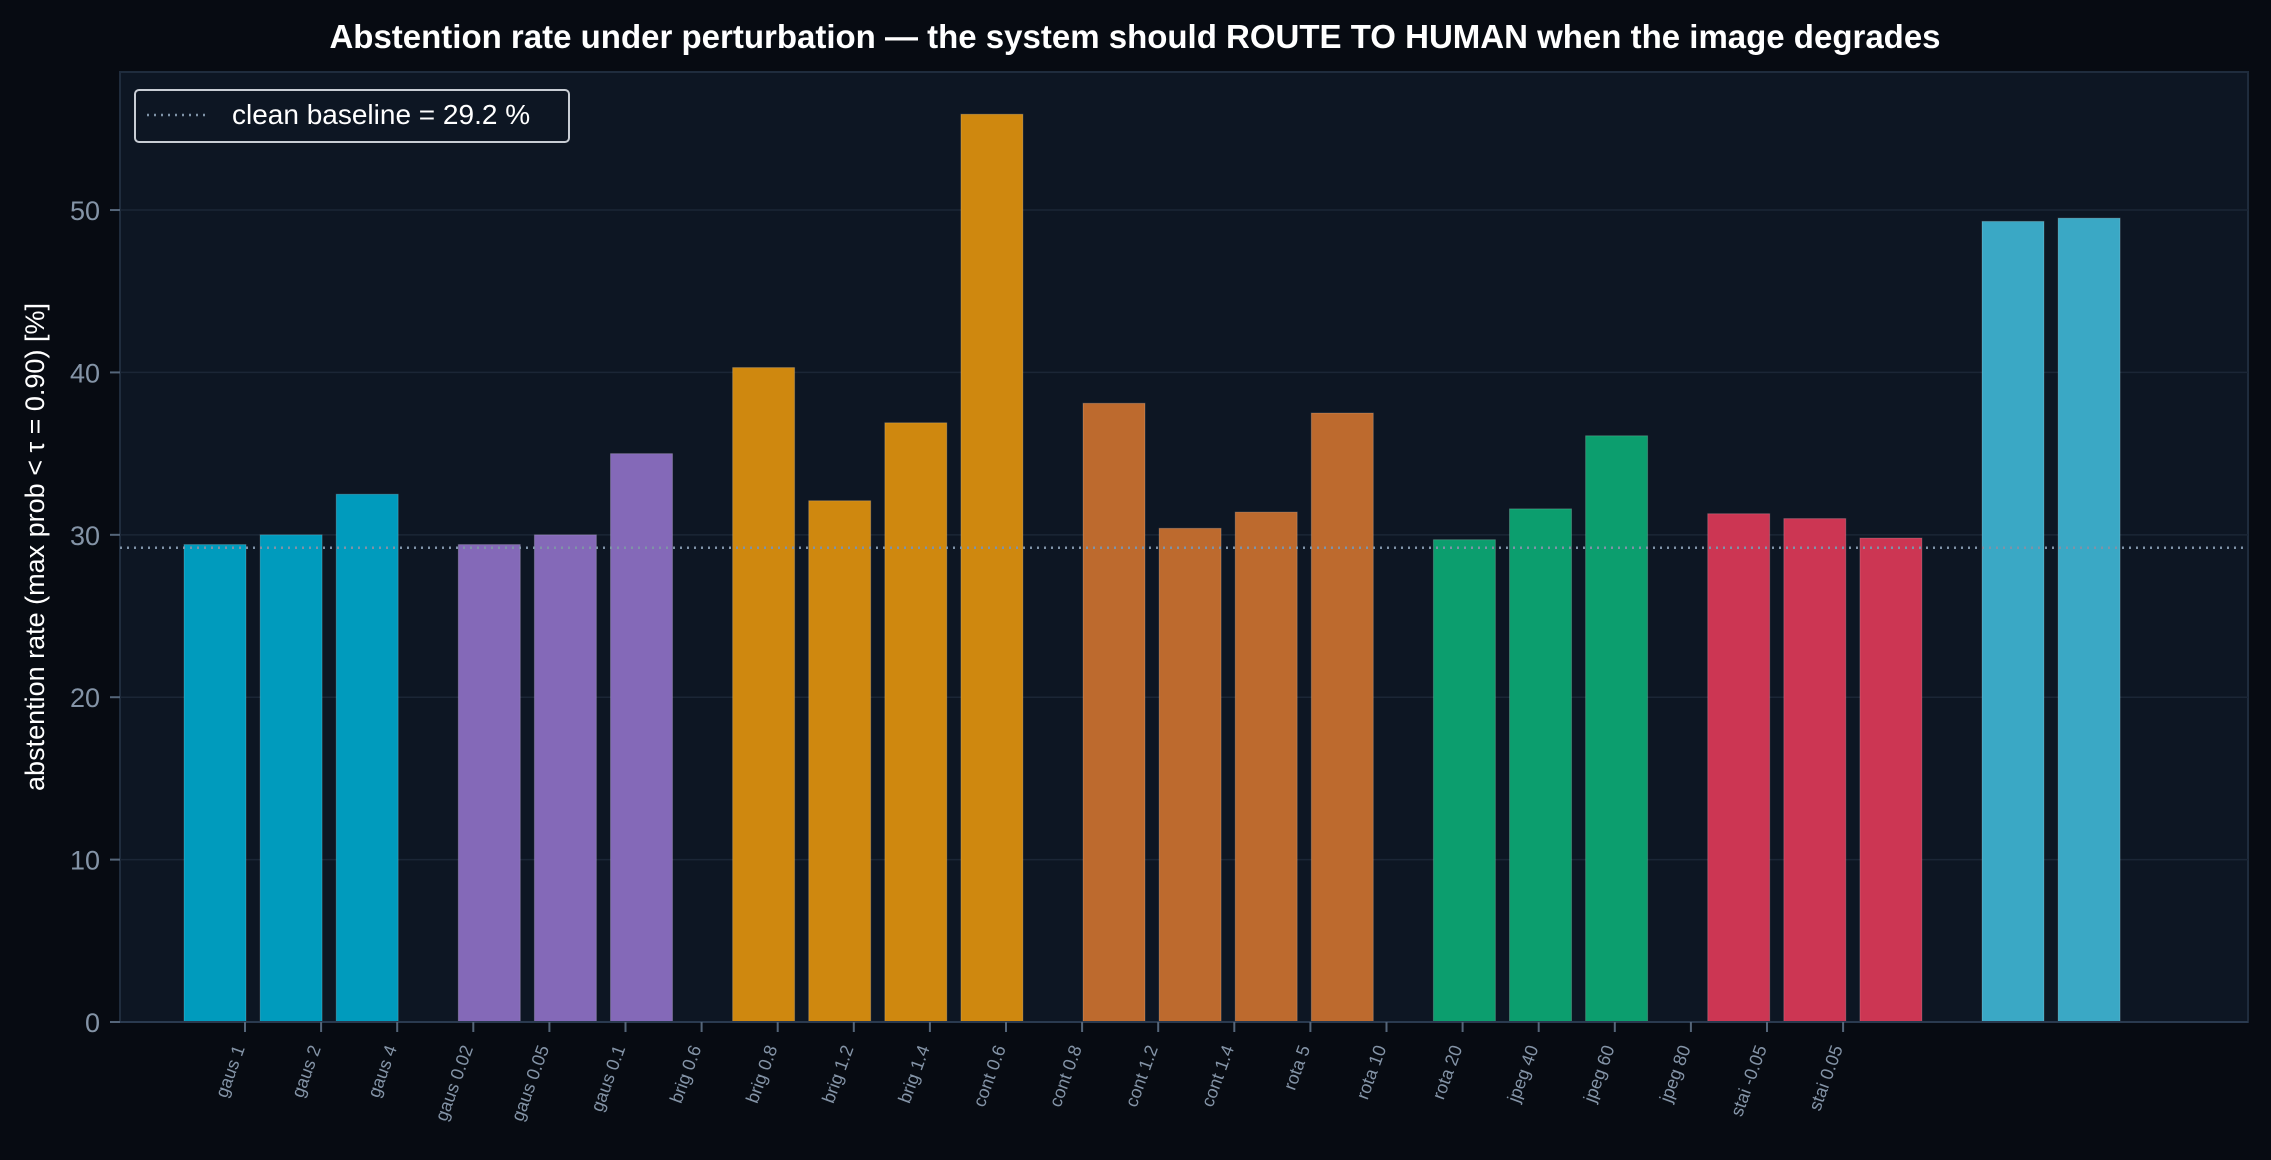 The height and width of the screenshot is (1160, 2271). What do you see at coordinates (381, 114) in the screenshot?
I see `legend-label: clean baseline = 29.2 %` at bounding box center [381, 114].